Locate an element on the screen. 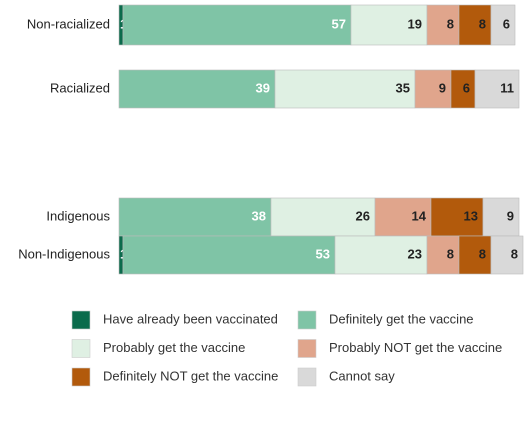 The width and height of the screenshot is (526, 430). legend-label: Probably NOT get the vaccine is located at coordinates (415, 347).